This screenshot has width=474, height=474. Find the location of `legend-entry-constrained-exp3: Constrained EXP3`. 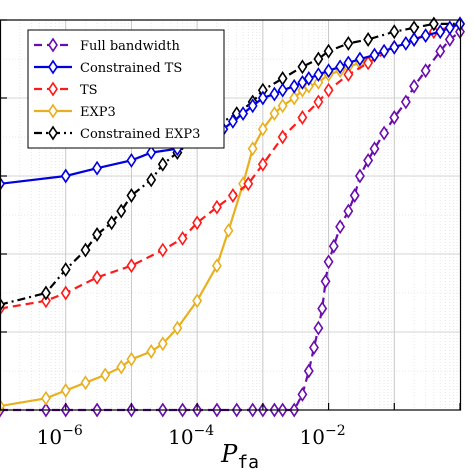

legend-entry-constrained-exp3: Constrained EXP3 is located at coordinates (117, 133).